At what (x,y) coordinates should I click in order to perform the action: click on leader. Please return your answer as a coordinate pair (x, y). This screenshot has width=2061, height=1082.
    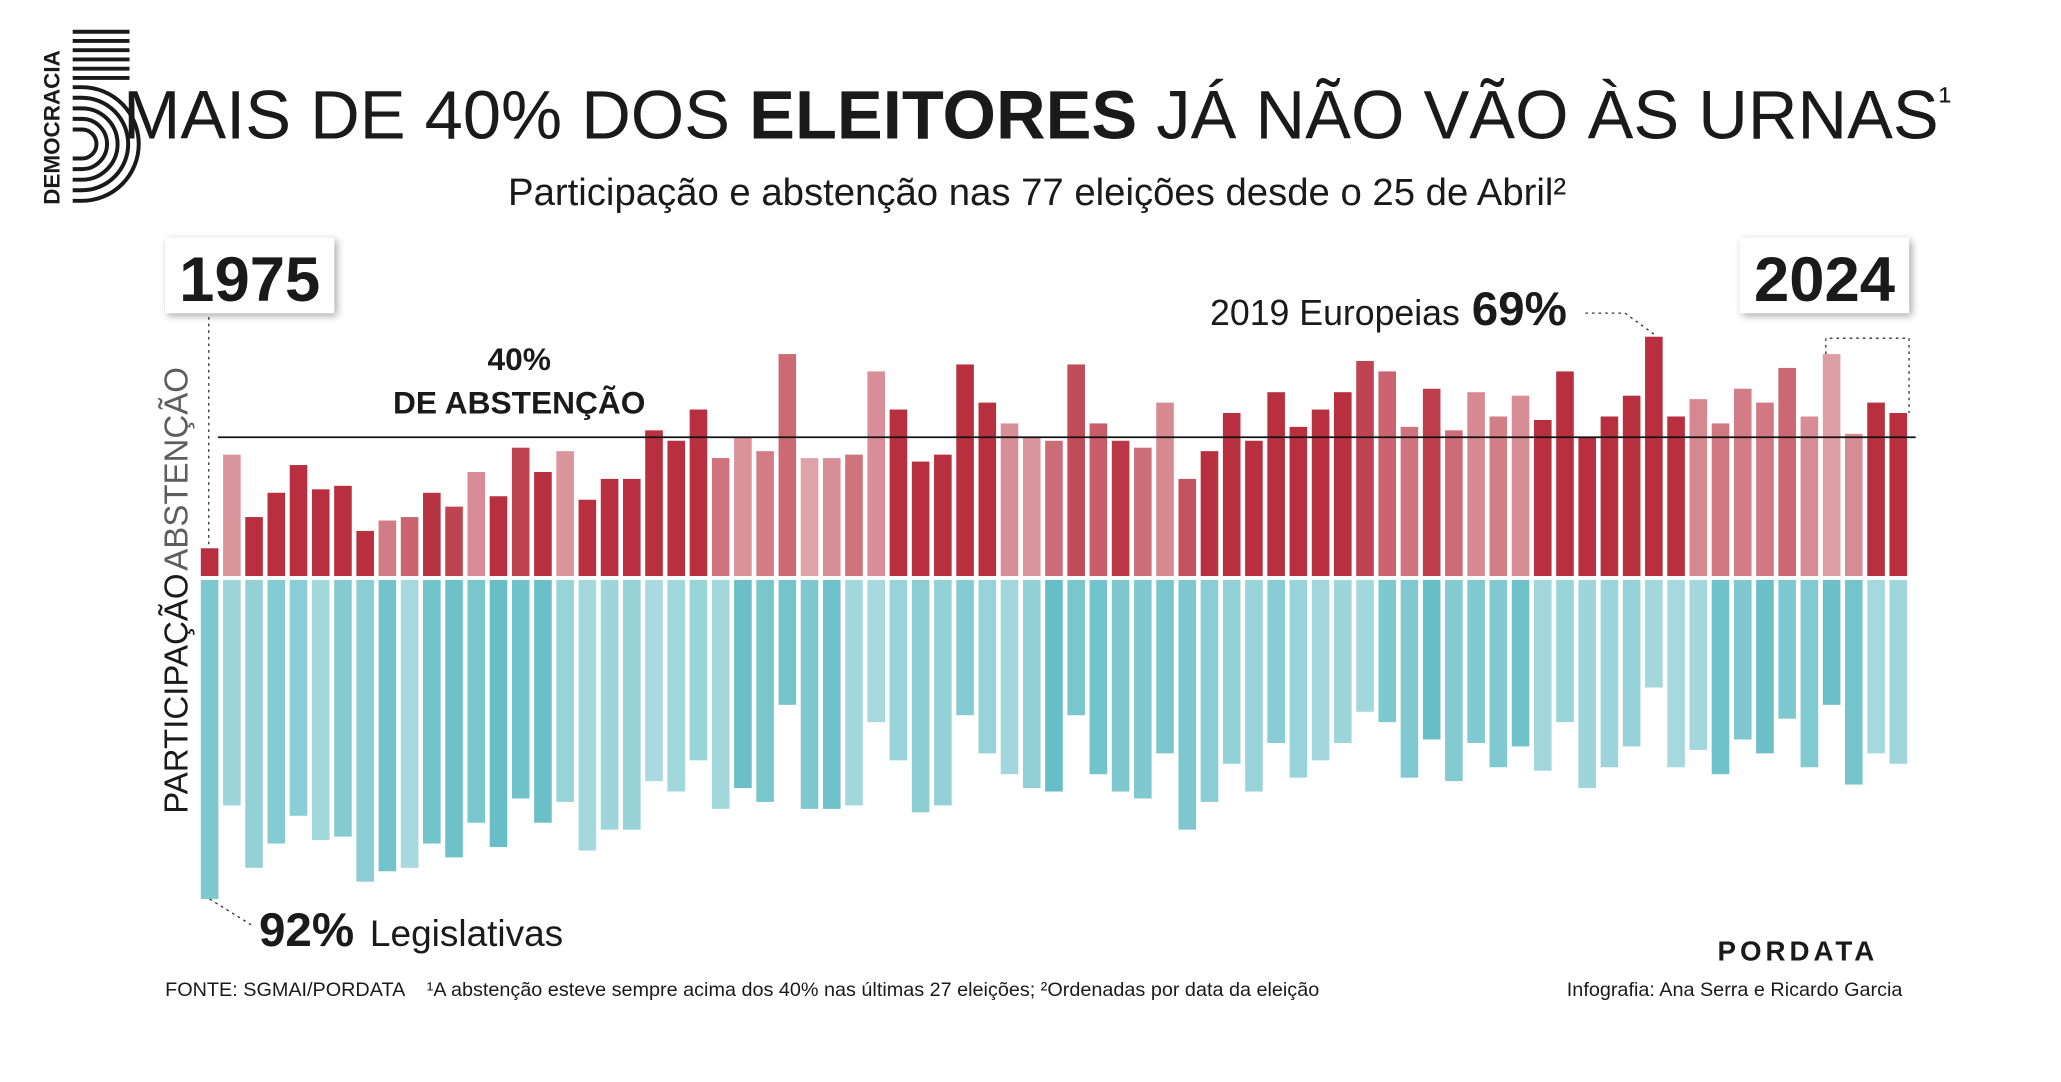
    Looking at the image, I should click on (1620, 323).